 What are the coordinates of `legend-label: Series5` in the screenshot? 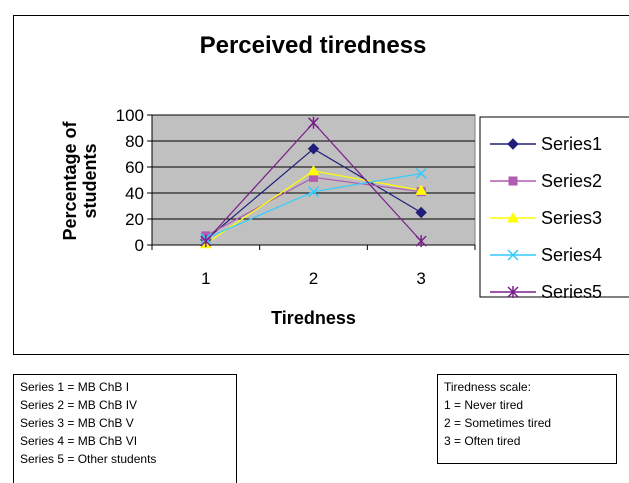 It's located at (571, 292).